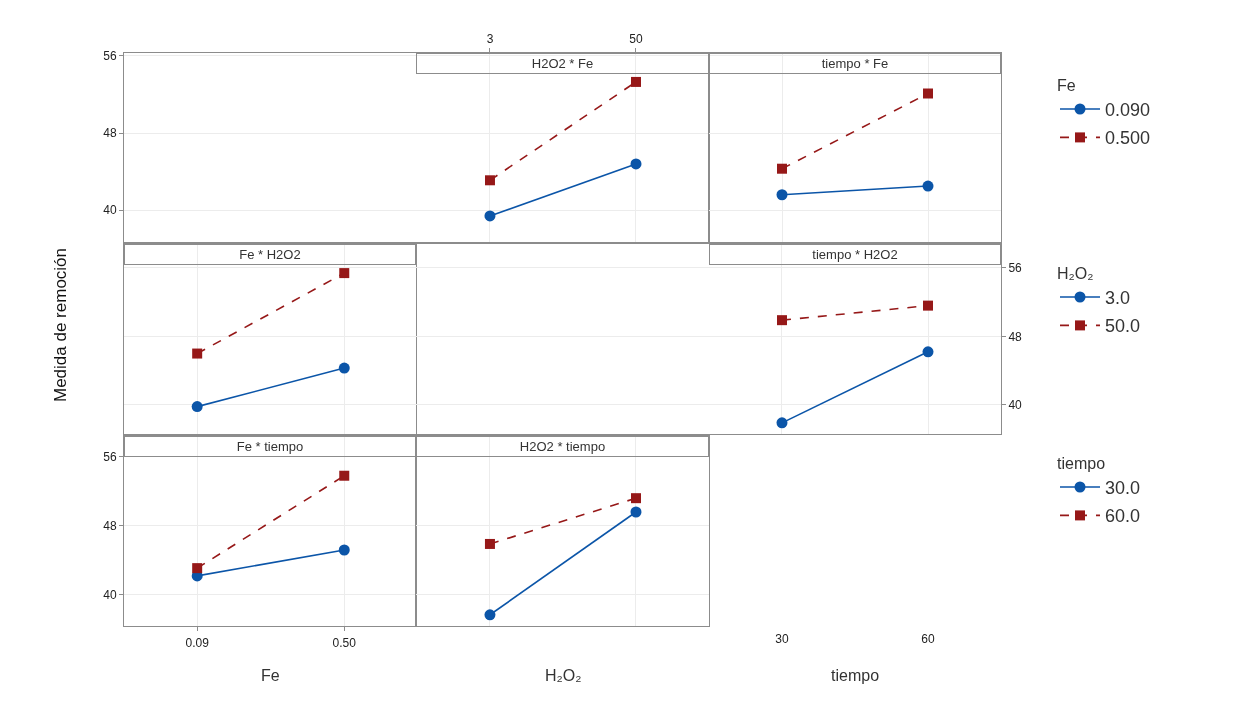  What do you see at coordinates (855, 63) in the screenshot?
I see `chart-title: tiempo * Fe` at bounding box center [855, 63].